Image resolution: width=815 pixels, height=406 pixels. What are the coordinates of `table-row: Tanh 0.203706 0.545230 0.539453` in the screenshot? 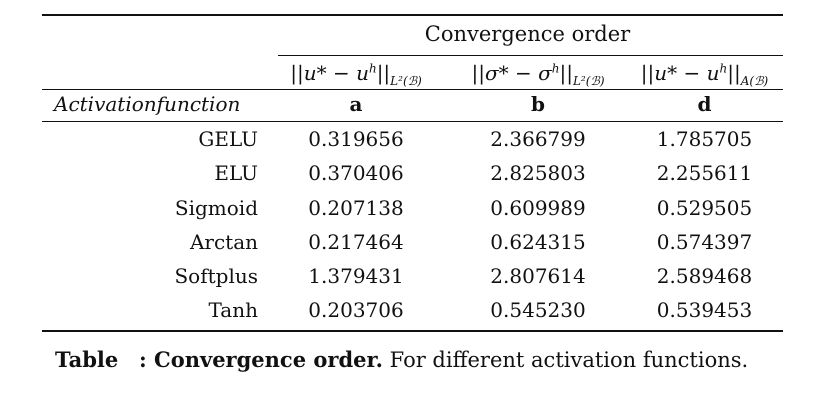 It's located at (412, 315).